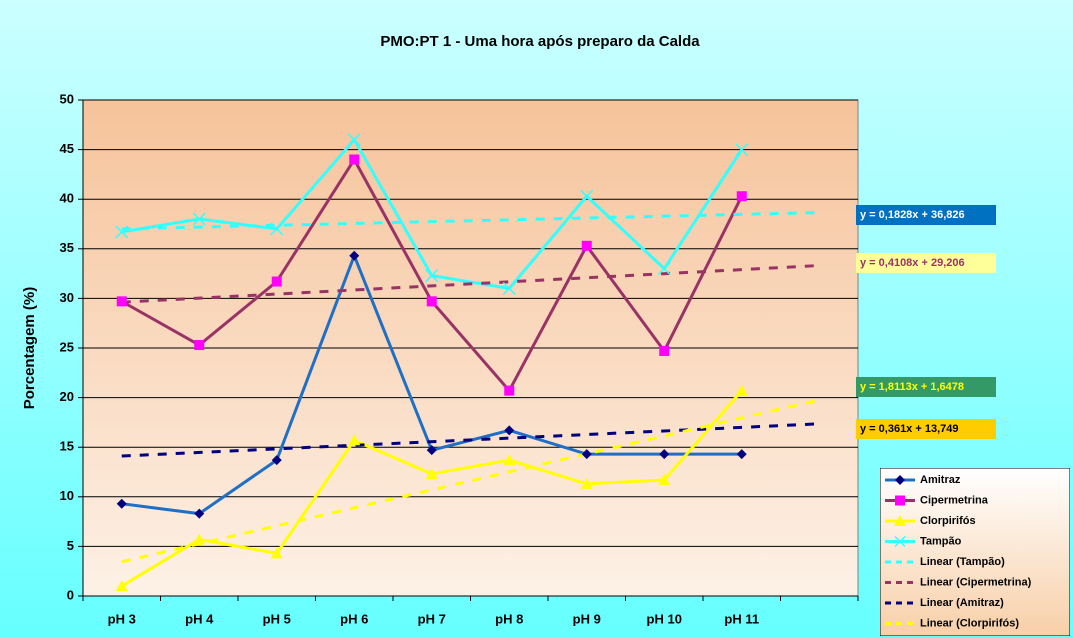  What do you see at coordinates (199, 618) in the screenshot?
I see `x-tick-label: pH 4` at bounding box center [199, 618].